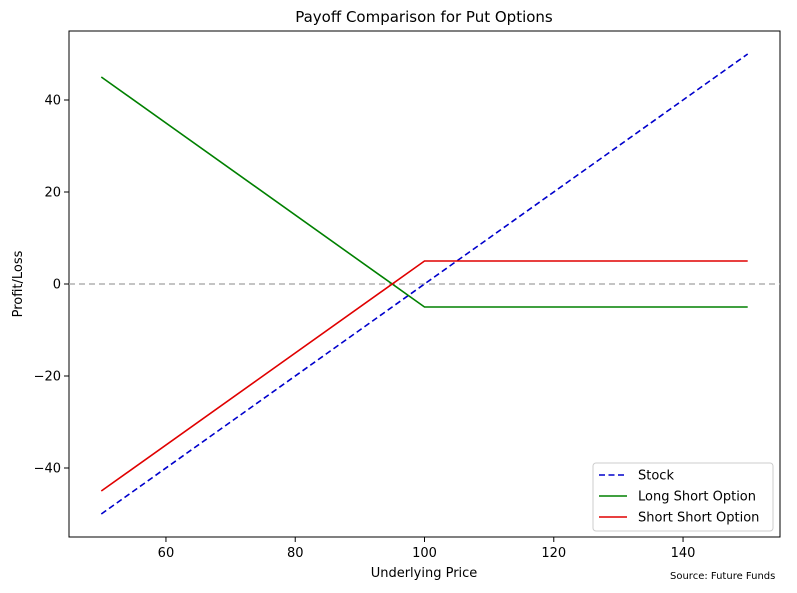 This screenshot has height=593, width=797. I want to click on legend-label: Short Short Option, so click(698, 518).